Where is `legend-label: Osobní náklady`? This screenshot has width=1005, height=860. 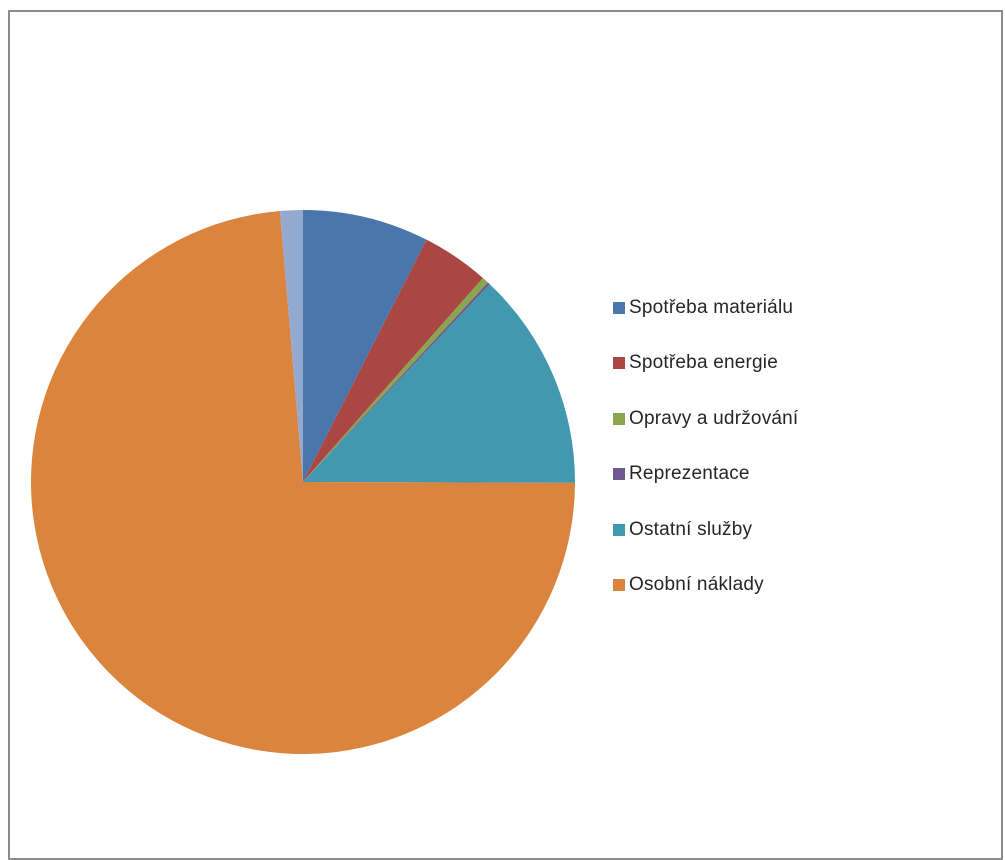 legend-label: Osobní náklady is located at coordinates (696, 585).